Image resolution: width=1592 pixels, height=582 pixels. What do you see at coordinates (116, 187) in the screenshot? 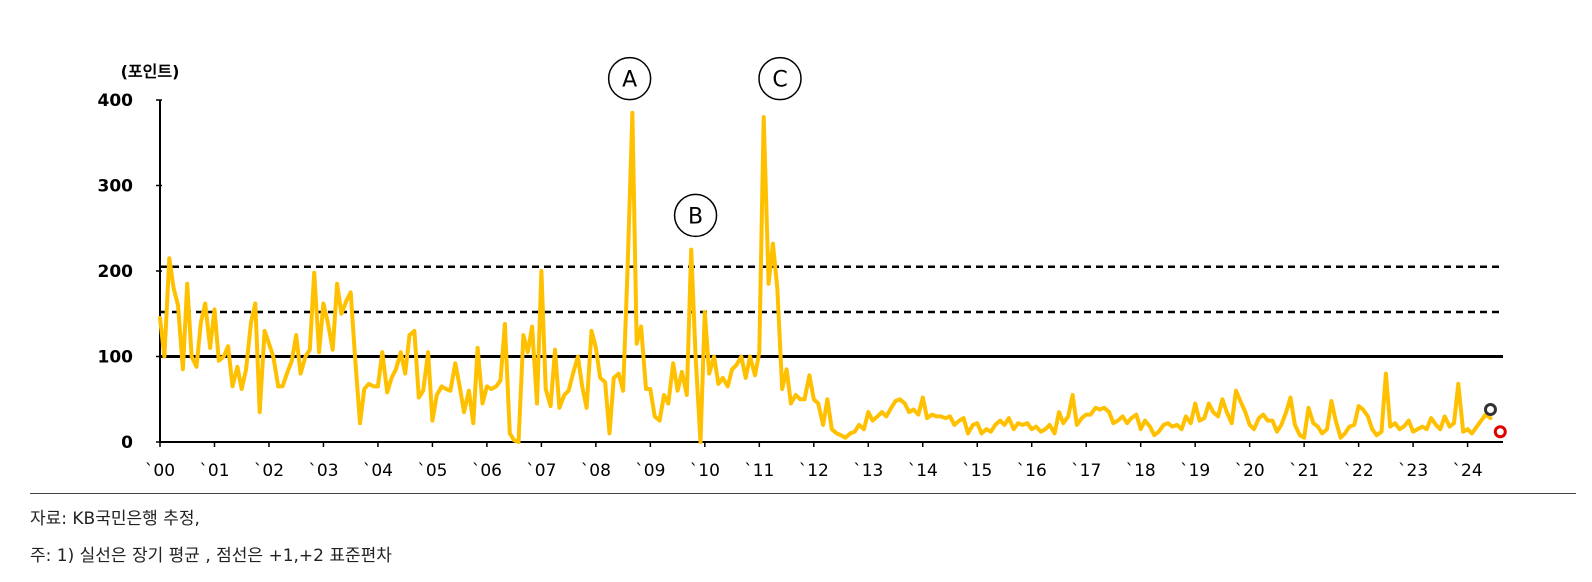
I see `y-tick-label: 300` at bounding box center [116, 187].